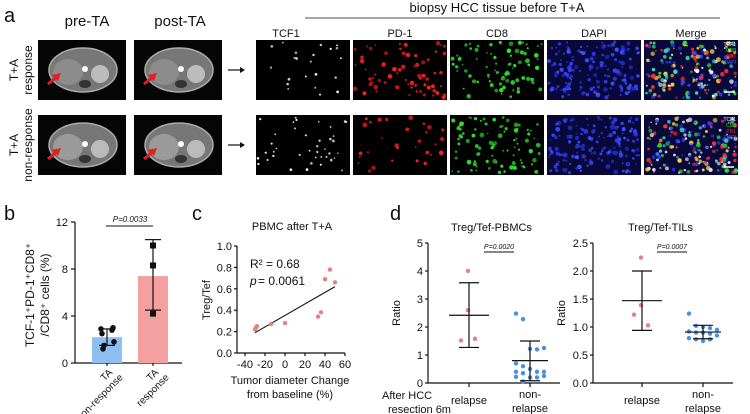  Describe the element at coordinates (164, 72) in the screenshot. I see `liver-region` at that location.